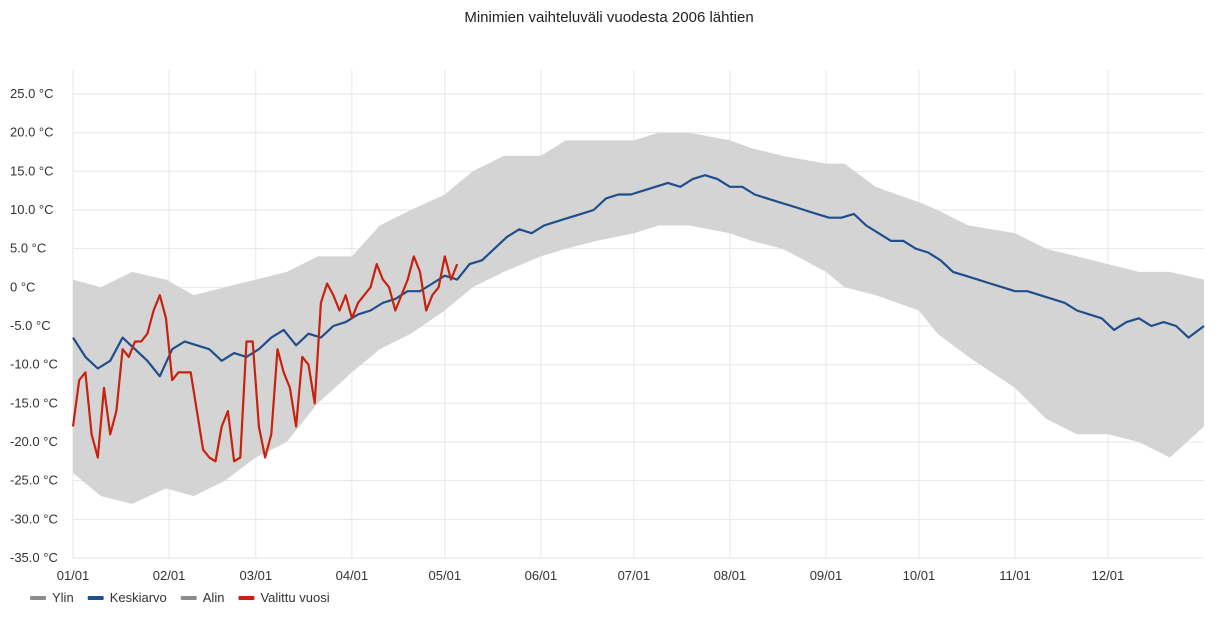 The image size is (1218, 619). I want to click on y-tick-label: -10.0 °C, so click(34, 364).